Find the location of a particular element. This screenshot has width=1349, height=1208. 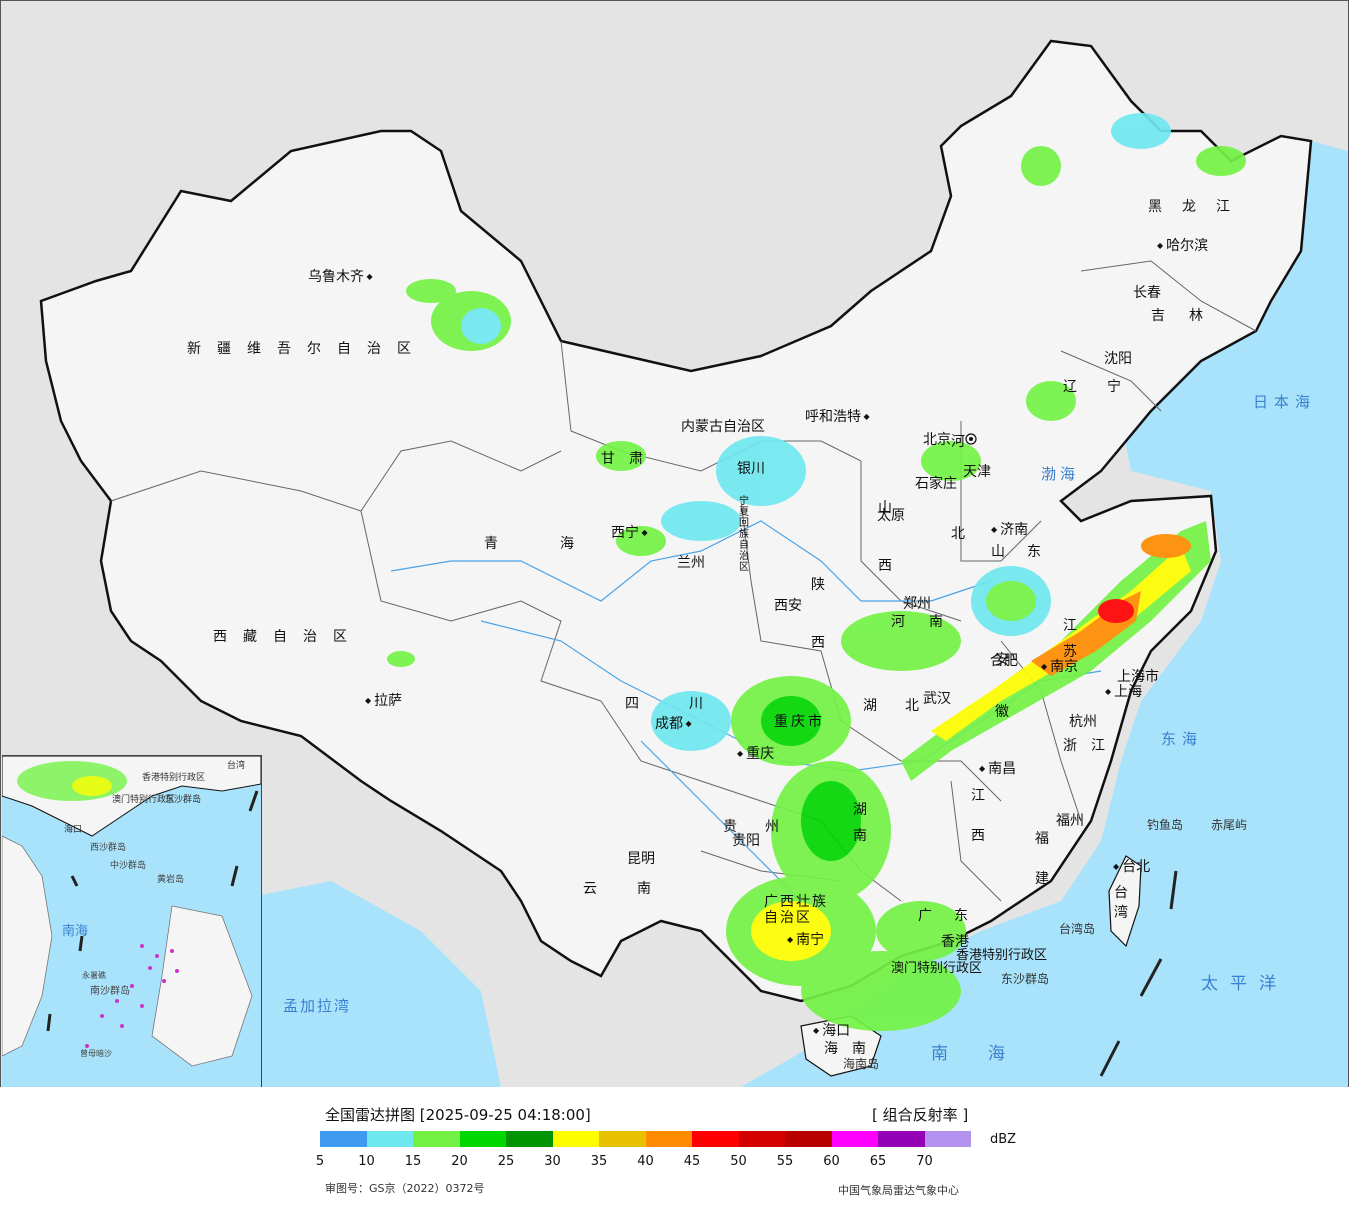

city-kunming: 昆明 is located at coordinates (641, 859).